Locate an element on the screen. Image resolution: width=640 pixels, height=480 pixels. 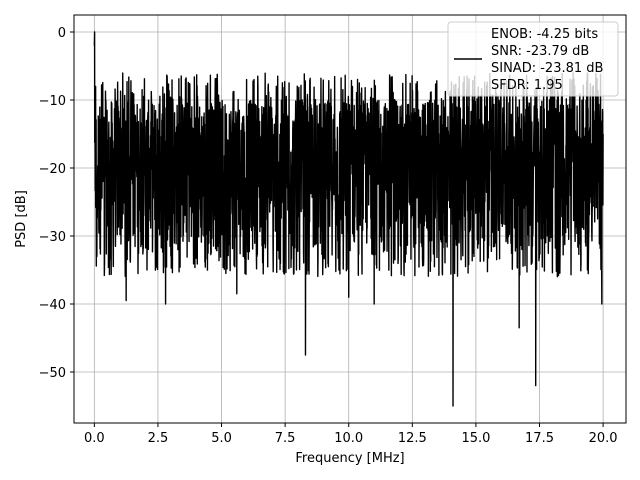
x-tick-label: 20.0 is located at coordinates (603, 438).